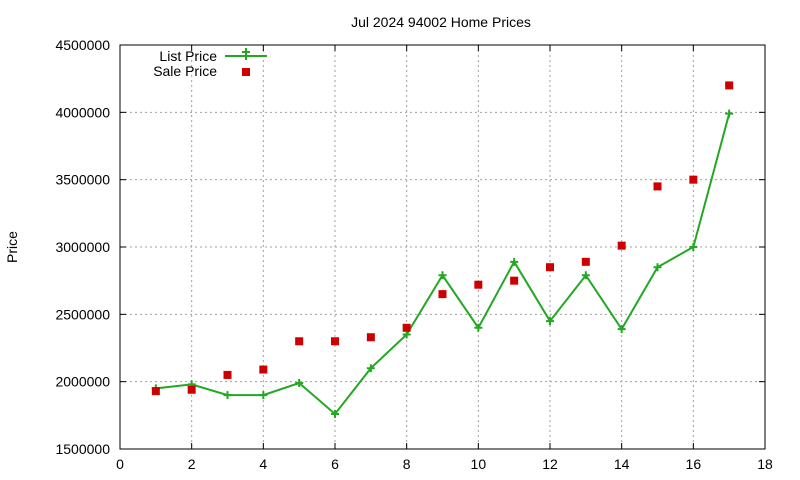 The width and height of the screenshot is (800, 480). I want to click on x-tick-label: 16, so click(694, 464).